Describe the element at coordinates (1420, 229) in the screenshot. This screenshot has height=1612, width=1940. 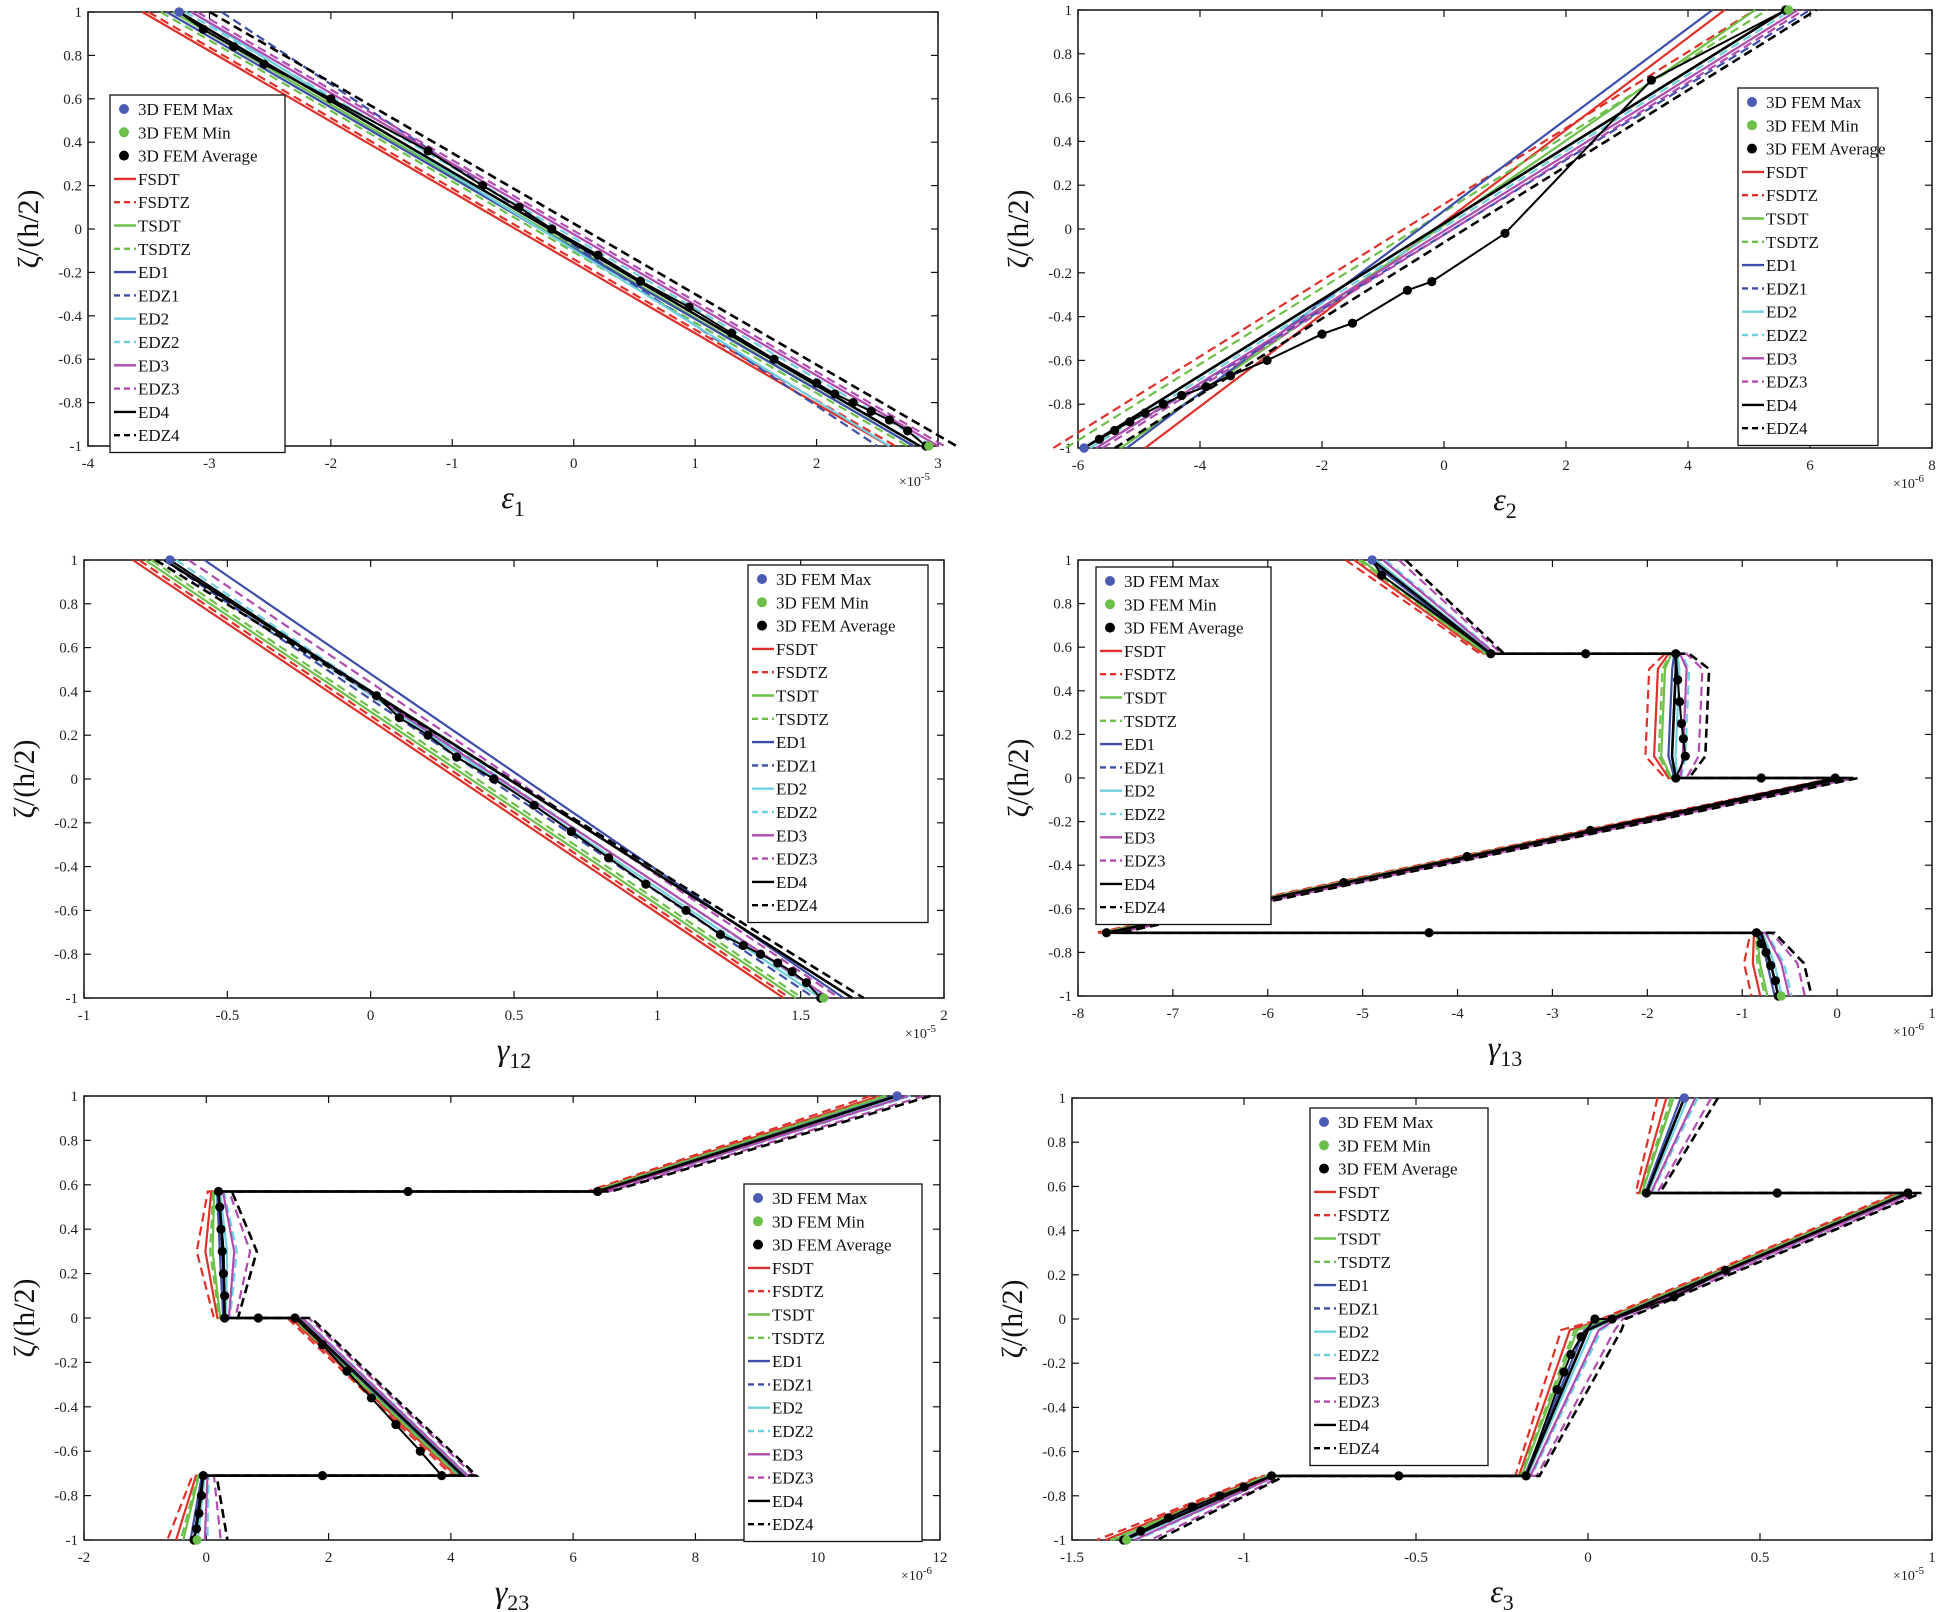
I see `series-ed1` at that location.